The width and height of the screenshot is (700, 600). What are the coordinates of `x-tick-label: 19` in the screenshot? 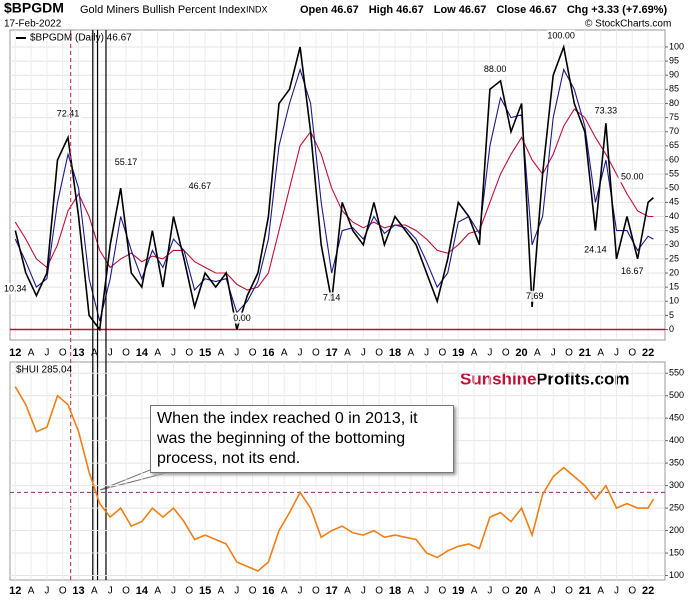 It's located at (458, 353).